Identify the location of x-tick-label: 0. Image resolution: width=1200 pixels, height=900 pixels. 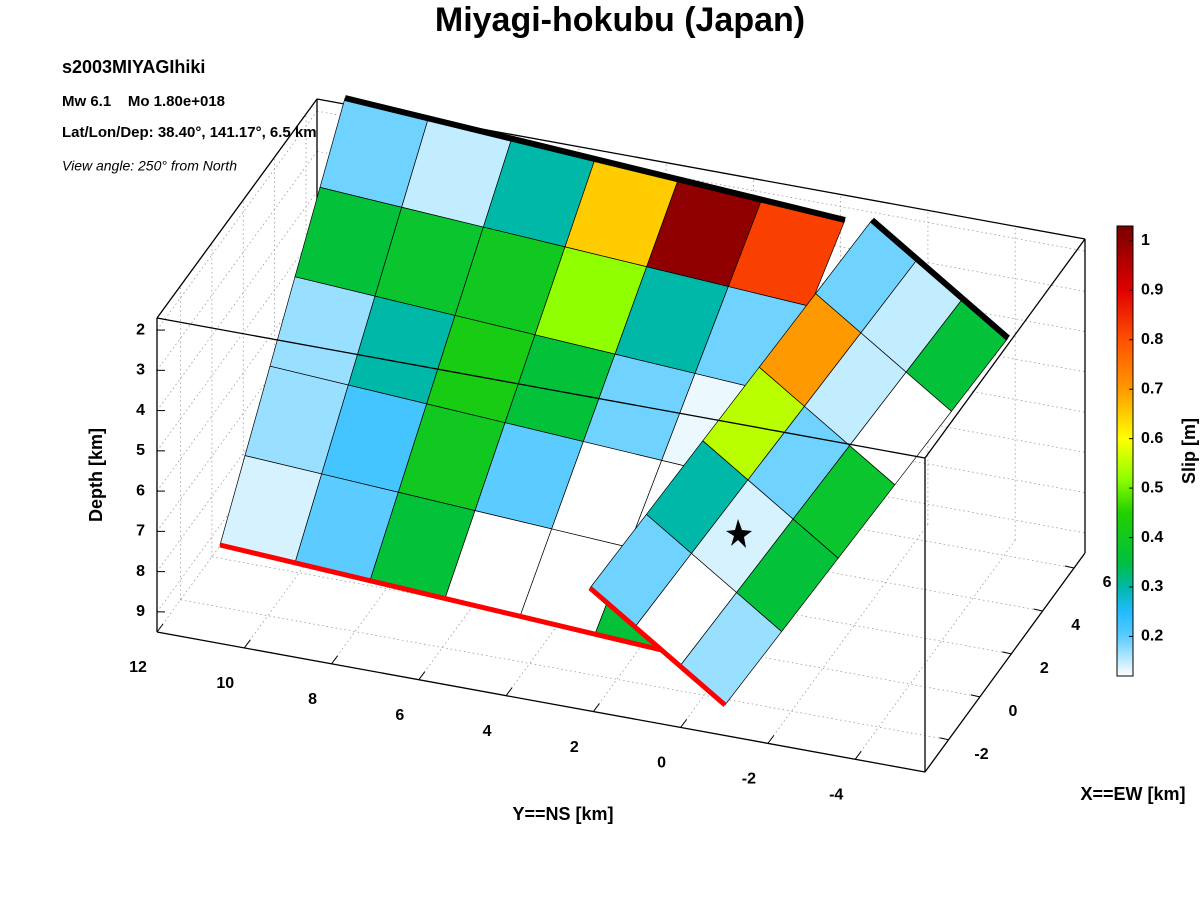
(1012, 711).